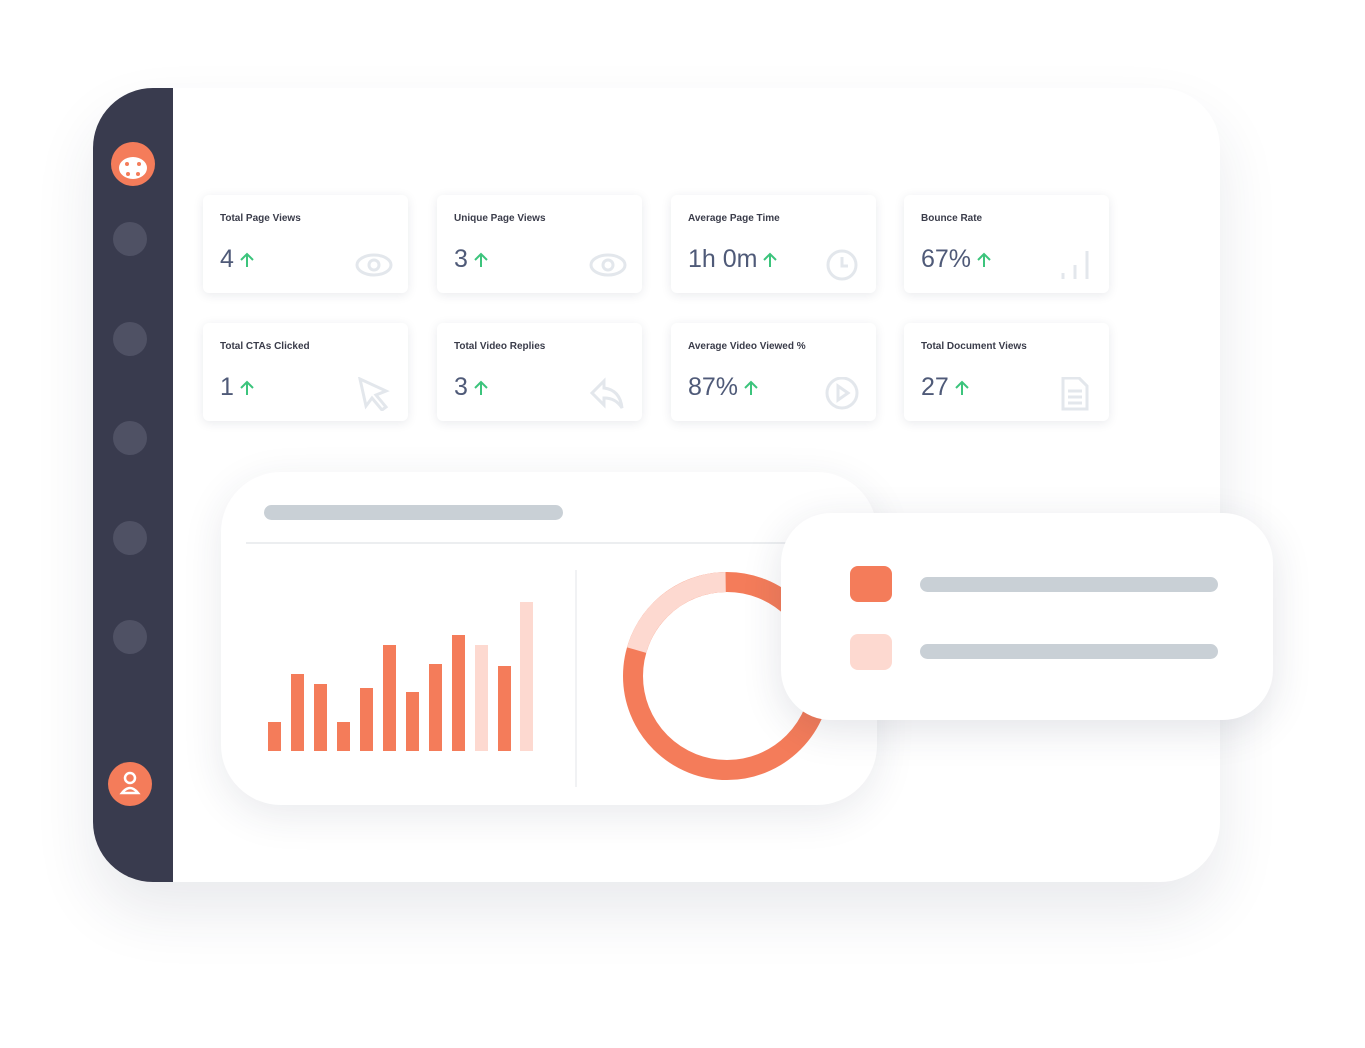  I want to click on stat-label: Total Video Replies, so click(500, 346).